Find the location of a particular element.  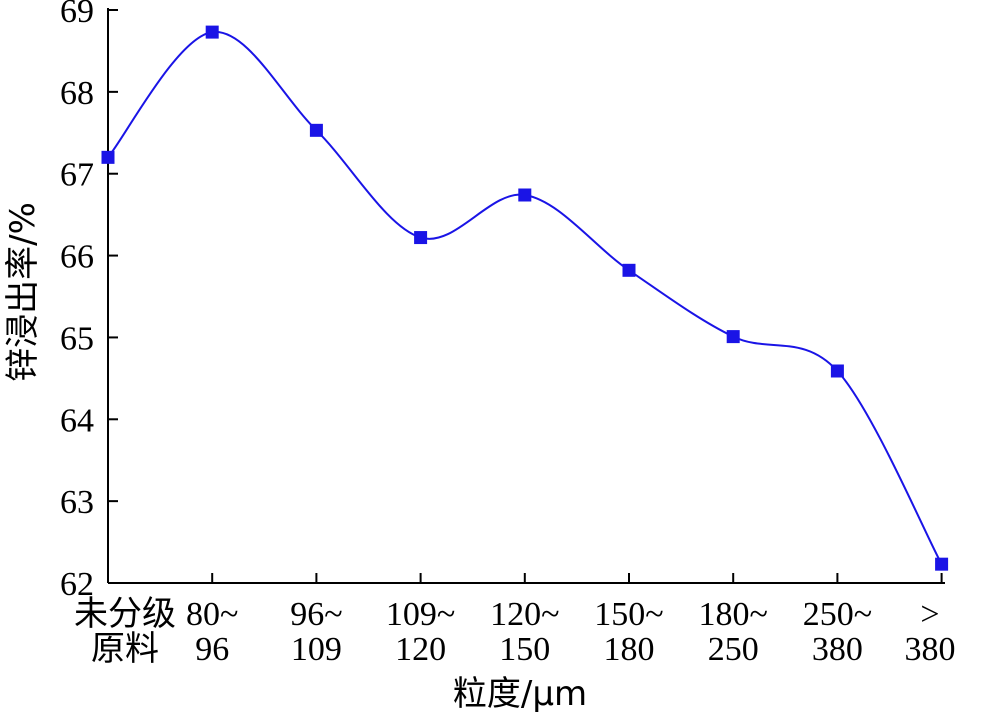

y-tick-label: 66 is located at coordinates (77, 257).